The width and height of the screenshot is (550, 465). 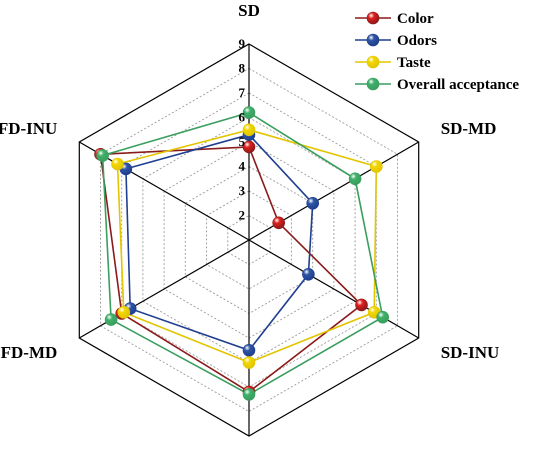 What do you see at coordinates (373, 18) in the screenshot?
I see `legend-marker-color` at bounding box center [373, 18].